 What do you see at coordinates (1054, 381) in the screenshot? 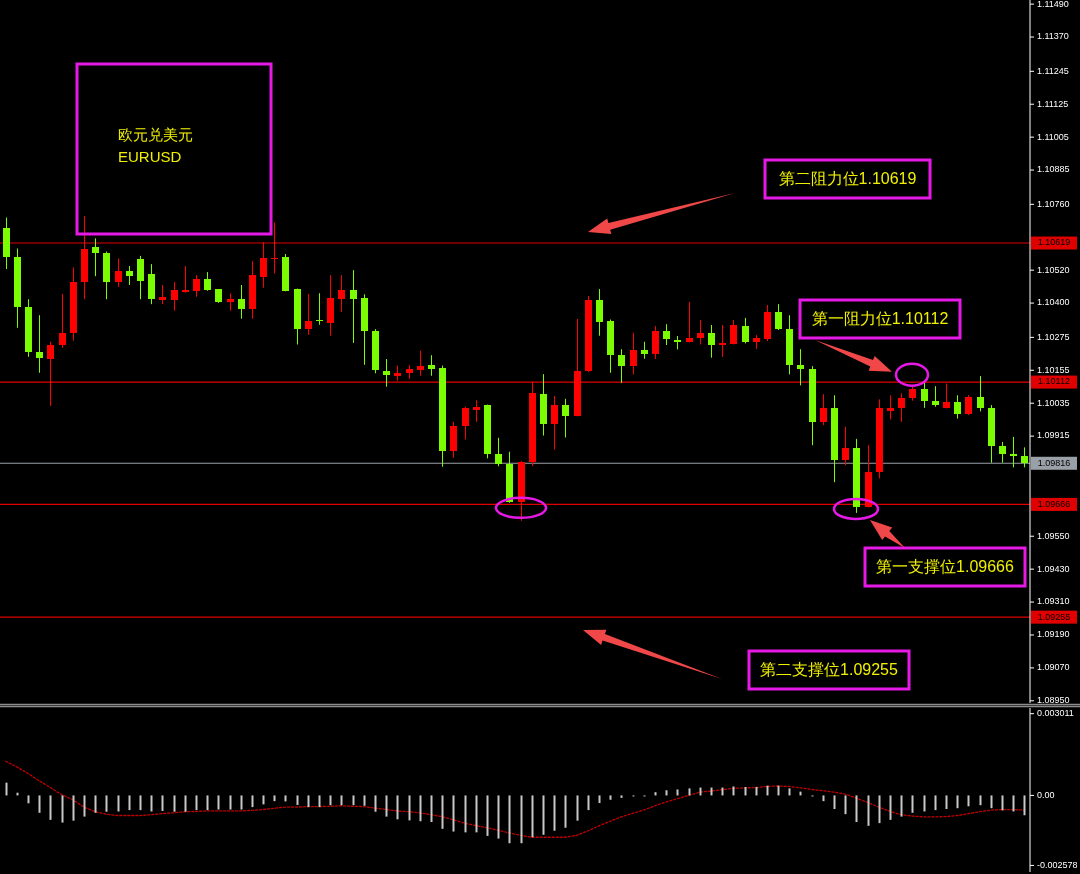
I see `ref-line-label: 1.10112` at bounding box center [1054, 381].